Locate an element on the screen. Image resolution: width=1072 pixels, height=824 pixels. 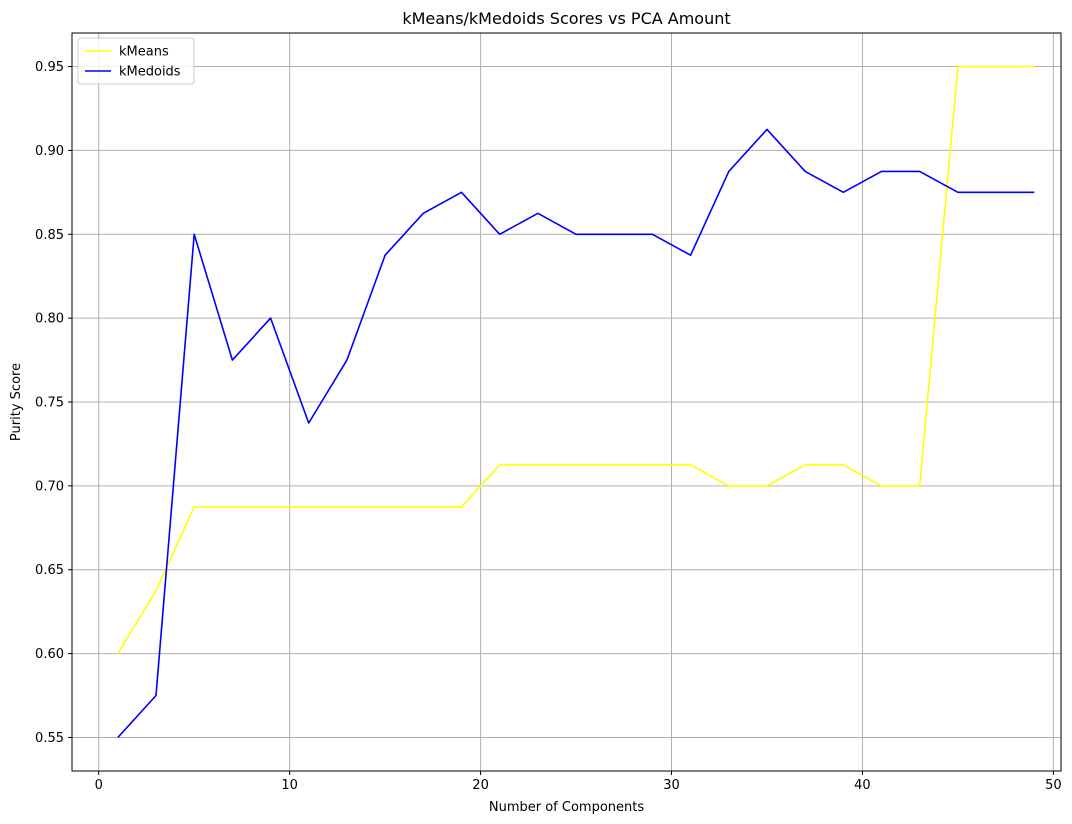
x-tick-label: 0 is located at coordinates (99, 785).